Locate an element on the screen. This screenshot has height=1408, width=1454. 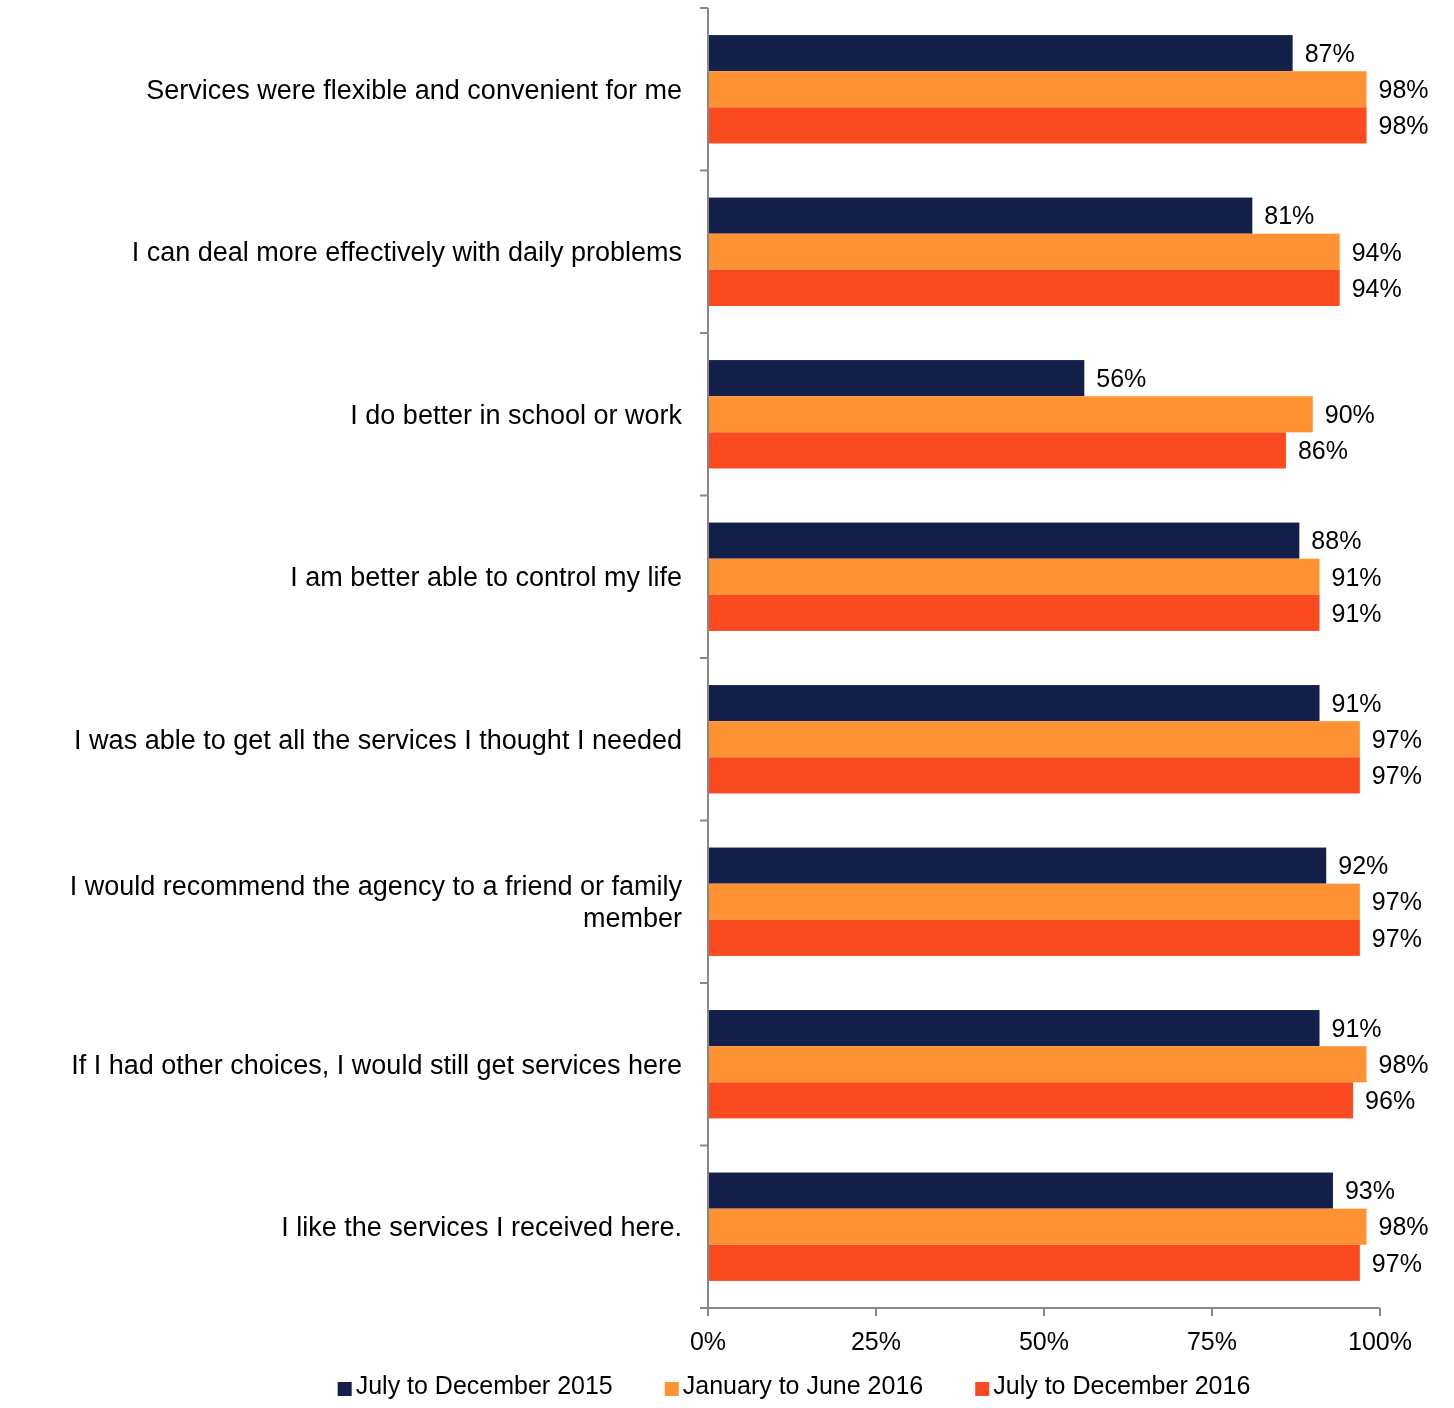
x-tick-label: 100% is located at coordinates (1380, 1341).